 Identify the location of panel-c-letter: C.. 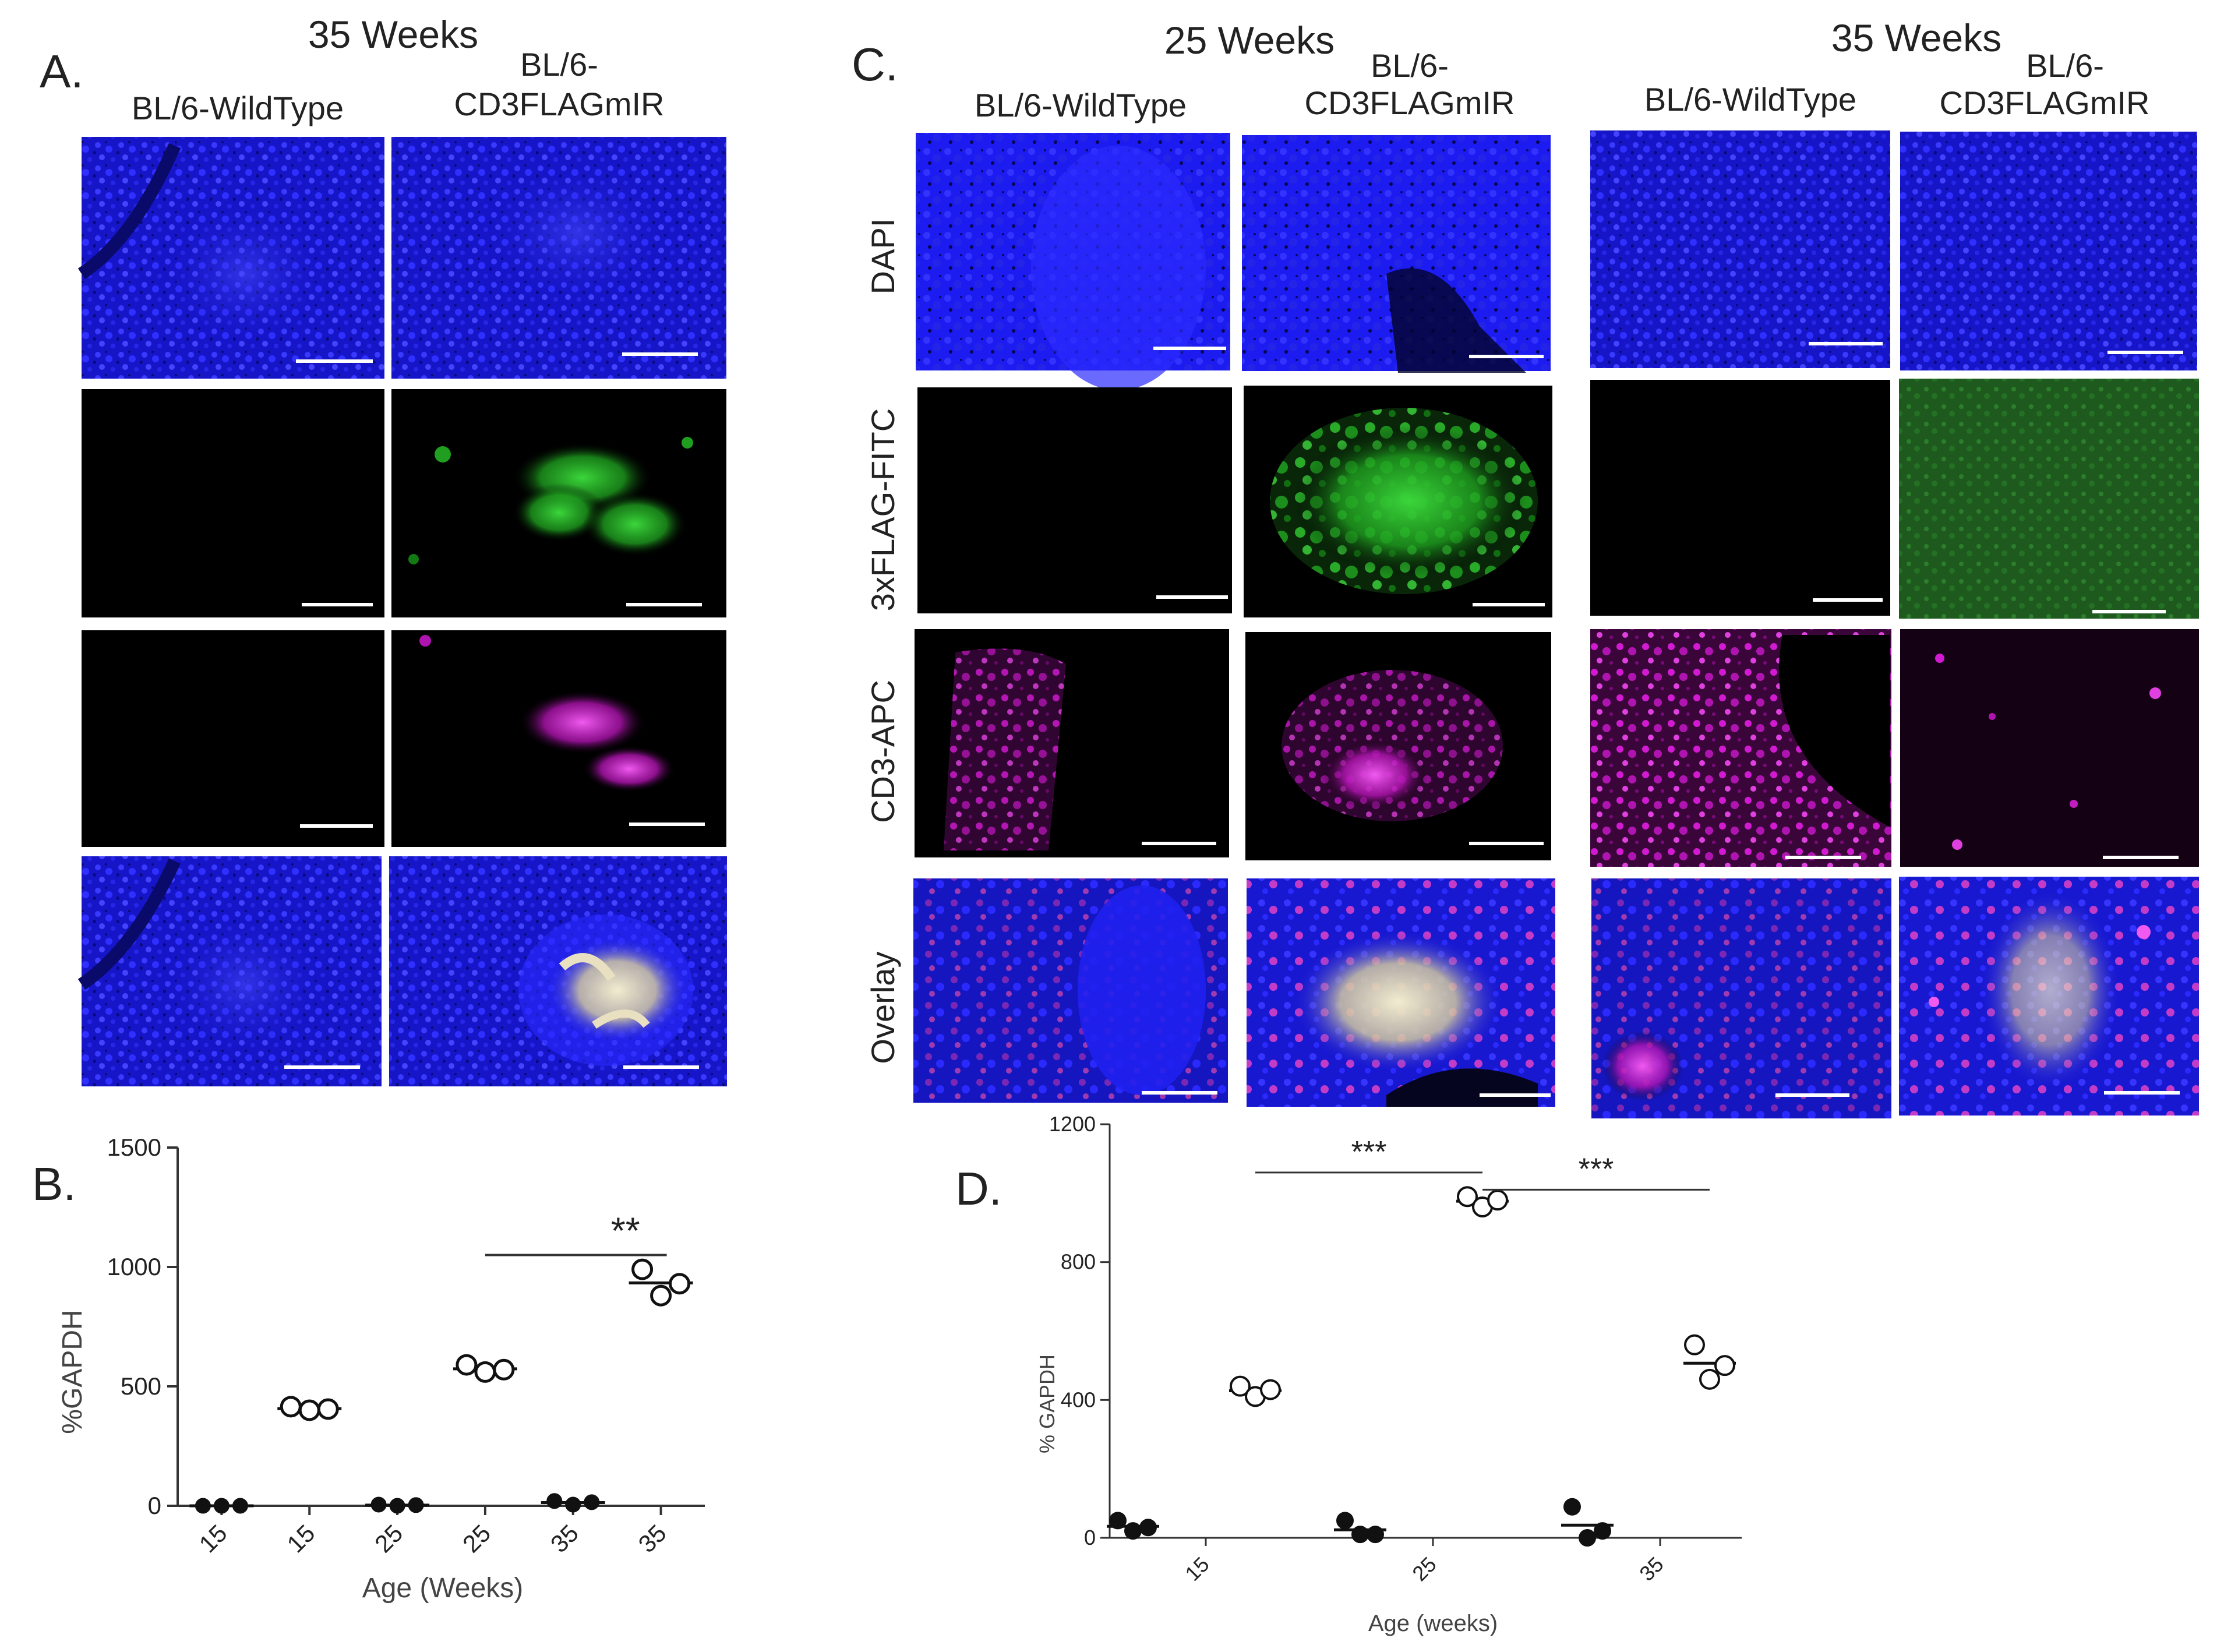
(875, 64).